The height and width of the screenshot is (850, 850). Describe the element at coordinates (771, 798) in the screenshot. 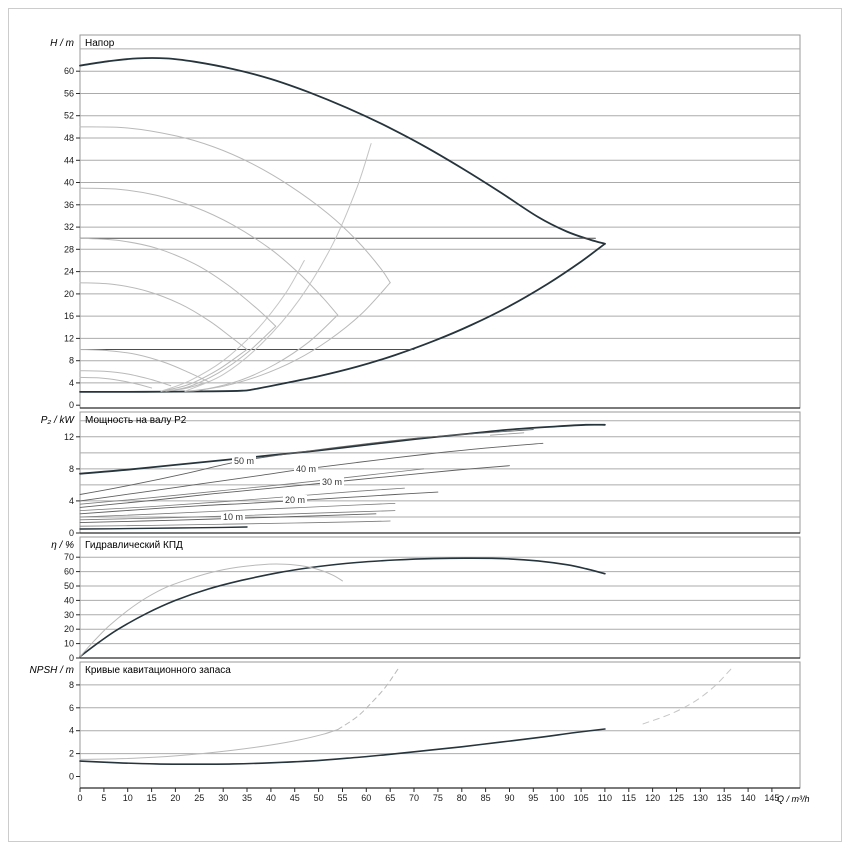

I see `x-tick-label: 145` at that location.